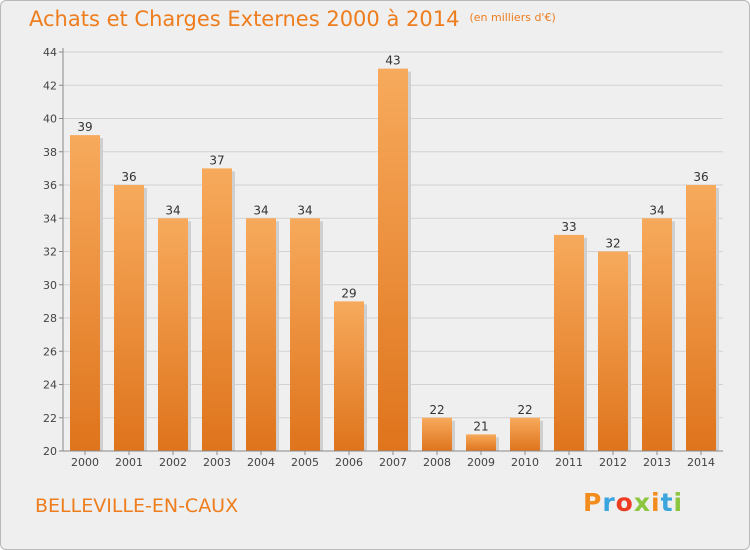 Image resolution: width=750 pixels, height=550 pixels. What do you see at coordinates (50, 285) in the screenshot?
I see `y-tick-label: 30` at bounding box center [50, 285].